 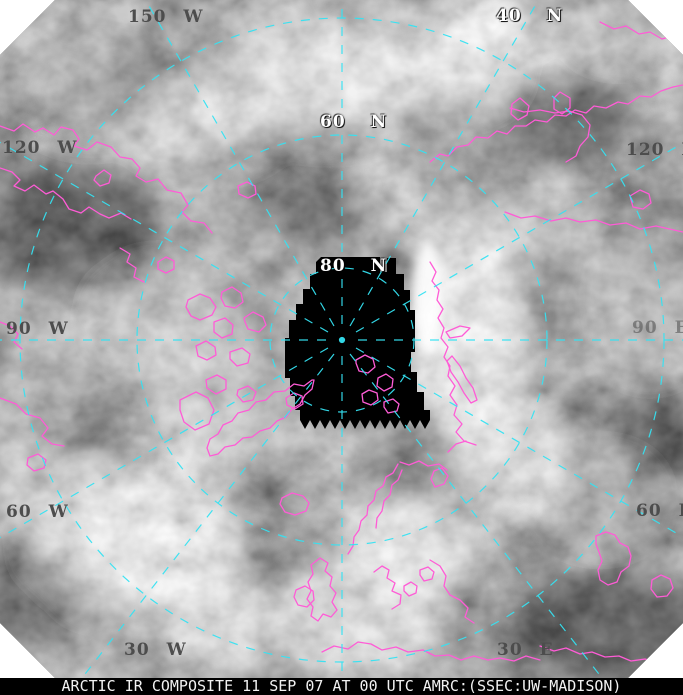 What do you see at coordinates (354, 266) in the screenshot?
I see `latitude-label-80n: 80 N` at bounding box center [354, 266].